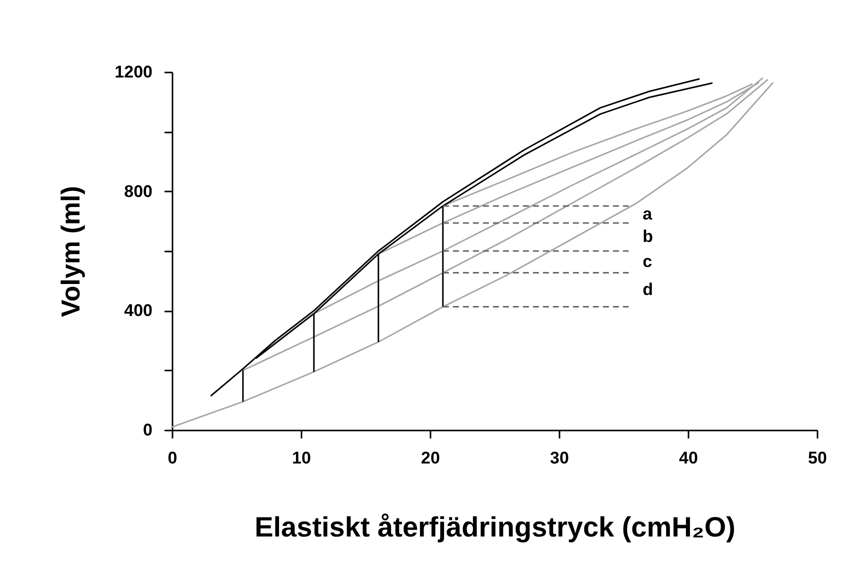 This screenshot has width=860, height=586. I want to click on x-tick-label: 10, so click(301, 458).